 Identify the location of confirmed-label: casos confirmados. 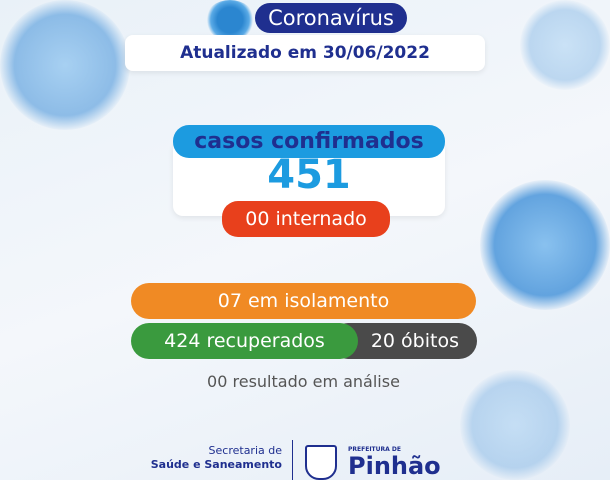
(309, 141).